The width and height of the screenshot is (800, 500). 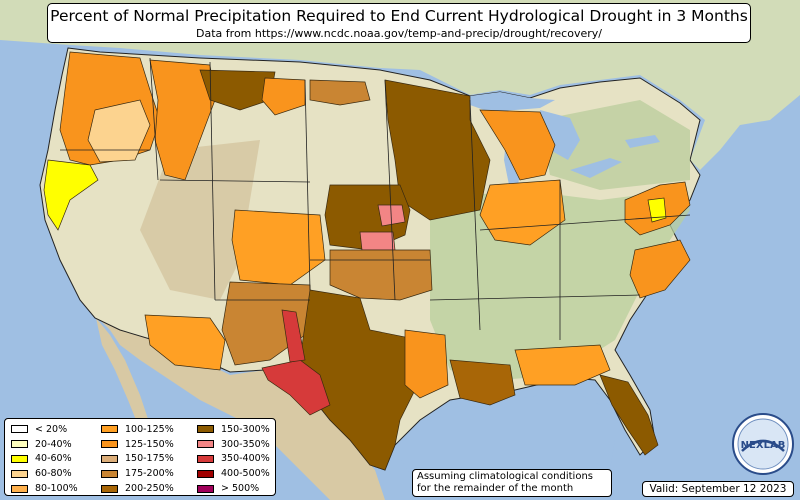 I want to click on note-line-1: Assuming climatological conditions, so click(x=505, y=476).